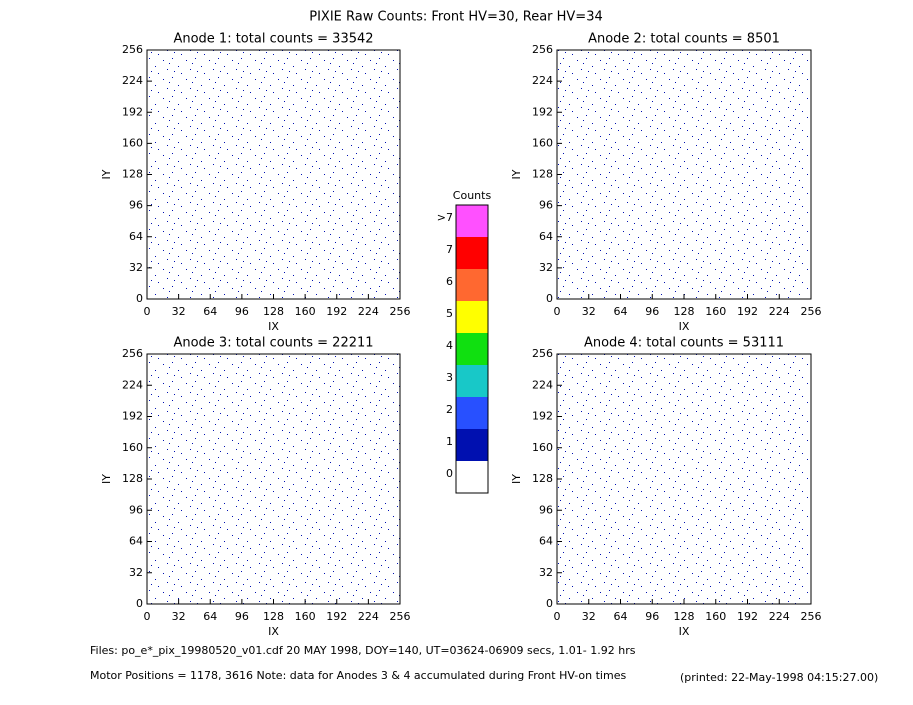 The height and width of the screenshot is (705, 913). I want to click on colorbar-label: >7, so click(445, 217).